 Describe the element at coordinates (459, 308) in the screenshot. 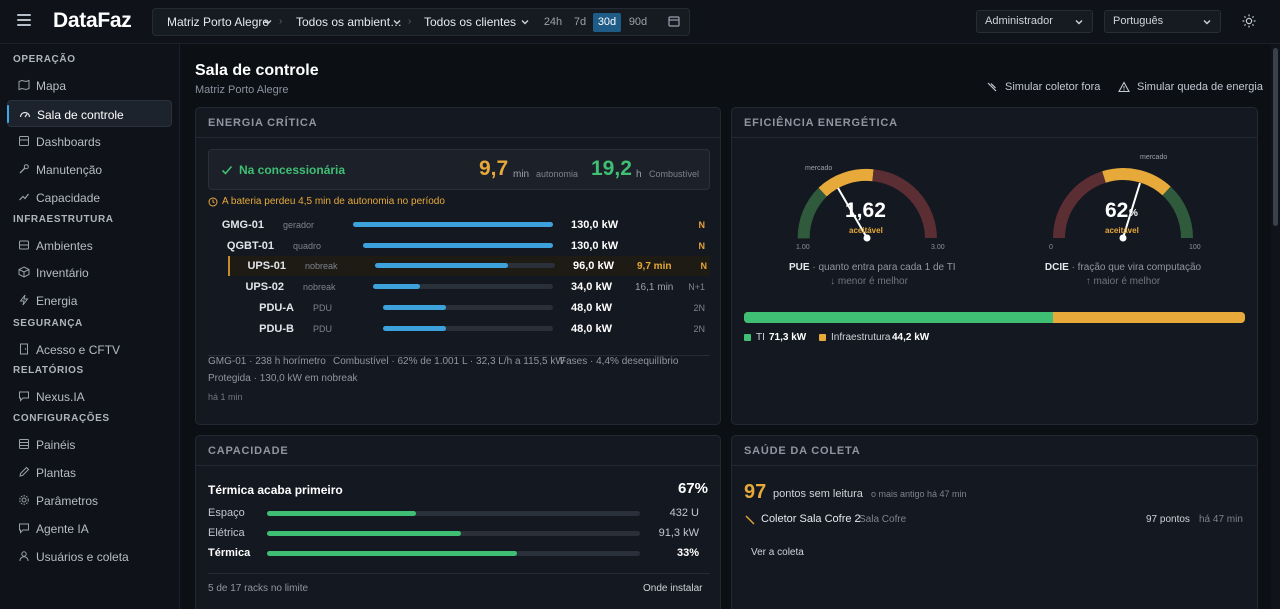

I see `power-chain-row: PDU-A PDU 48,0 kW 2N` at that location.